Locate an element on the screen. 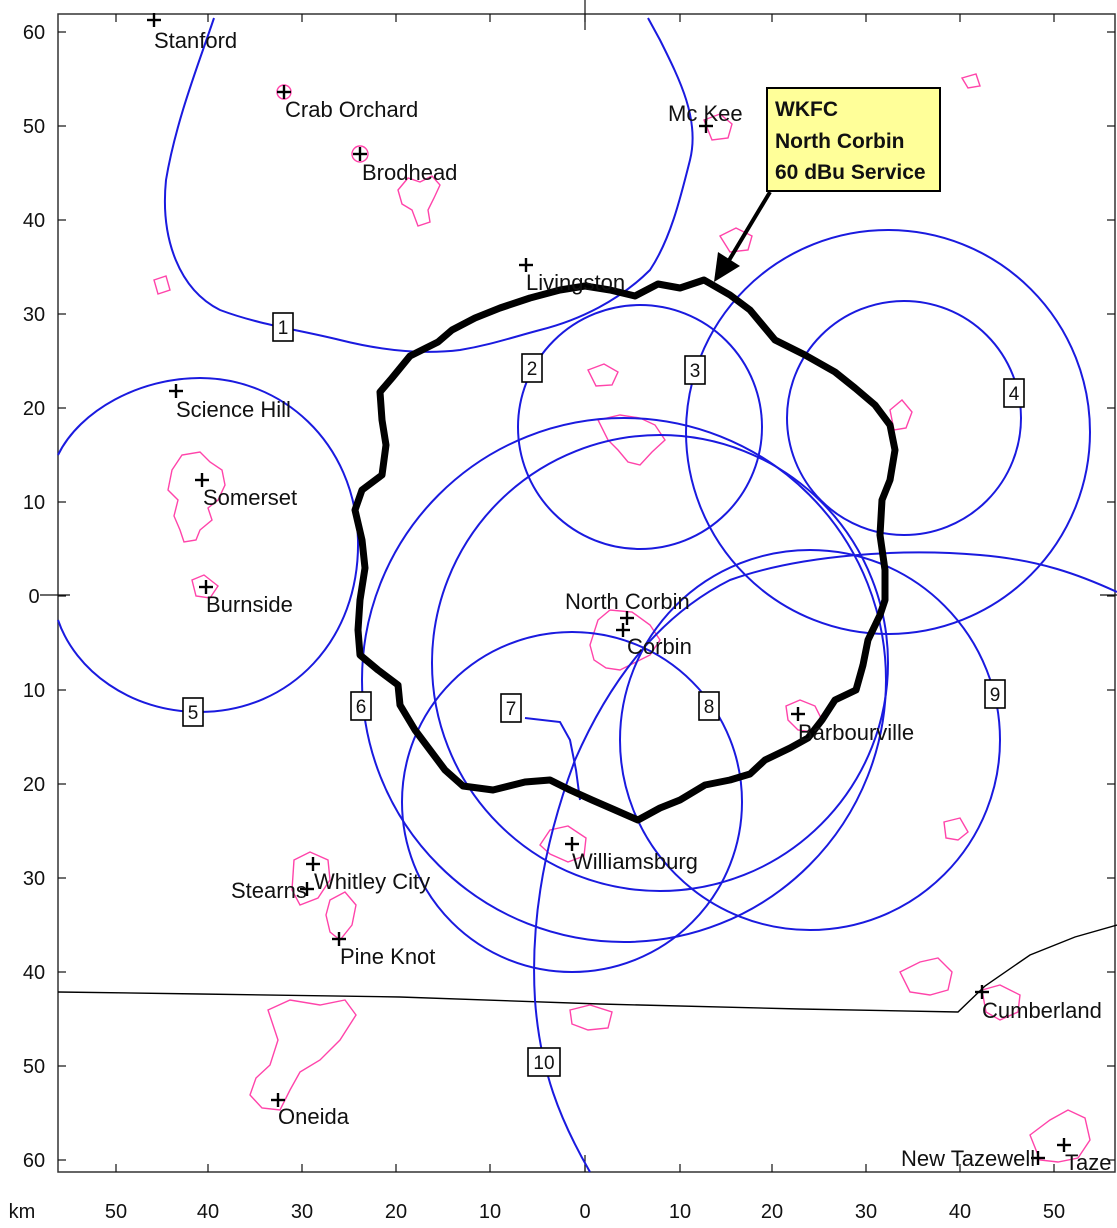 Image resolution: width=1117 pixels, height=1228 pixels. town-brodhead: Brodhead is located at coordinates (405, 166).